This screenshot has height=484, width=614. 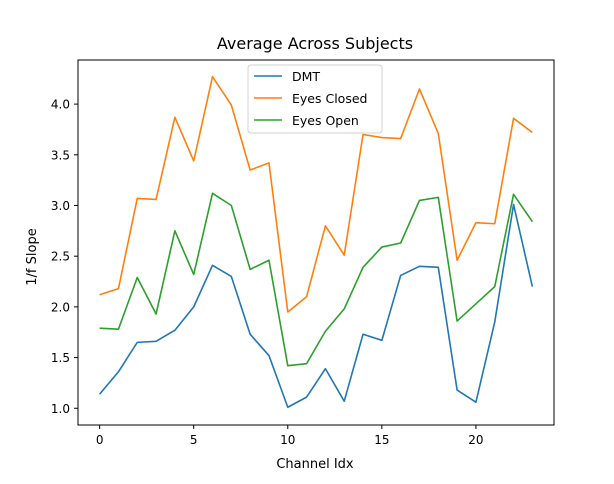 I want to click on legend-box, so click(x=315, y=99).